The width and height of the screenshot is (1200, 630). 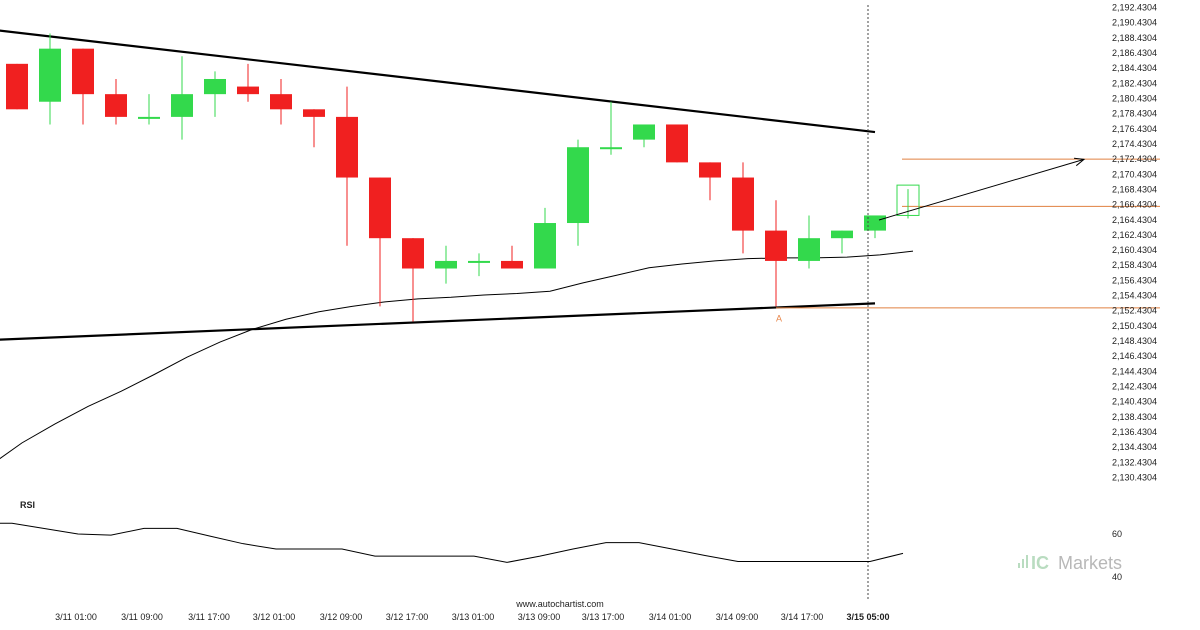 I want to click on price-tick-label: 2,174.4304, so click(x=1134, y=144).